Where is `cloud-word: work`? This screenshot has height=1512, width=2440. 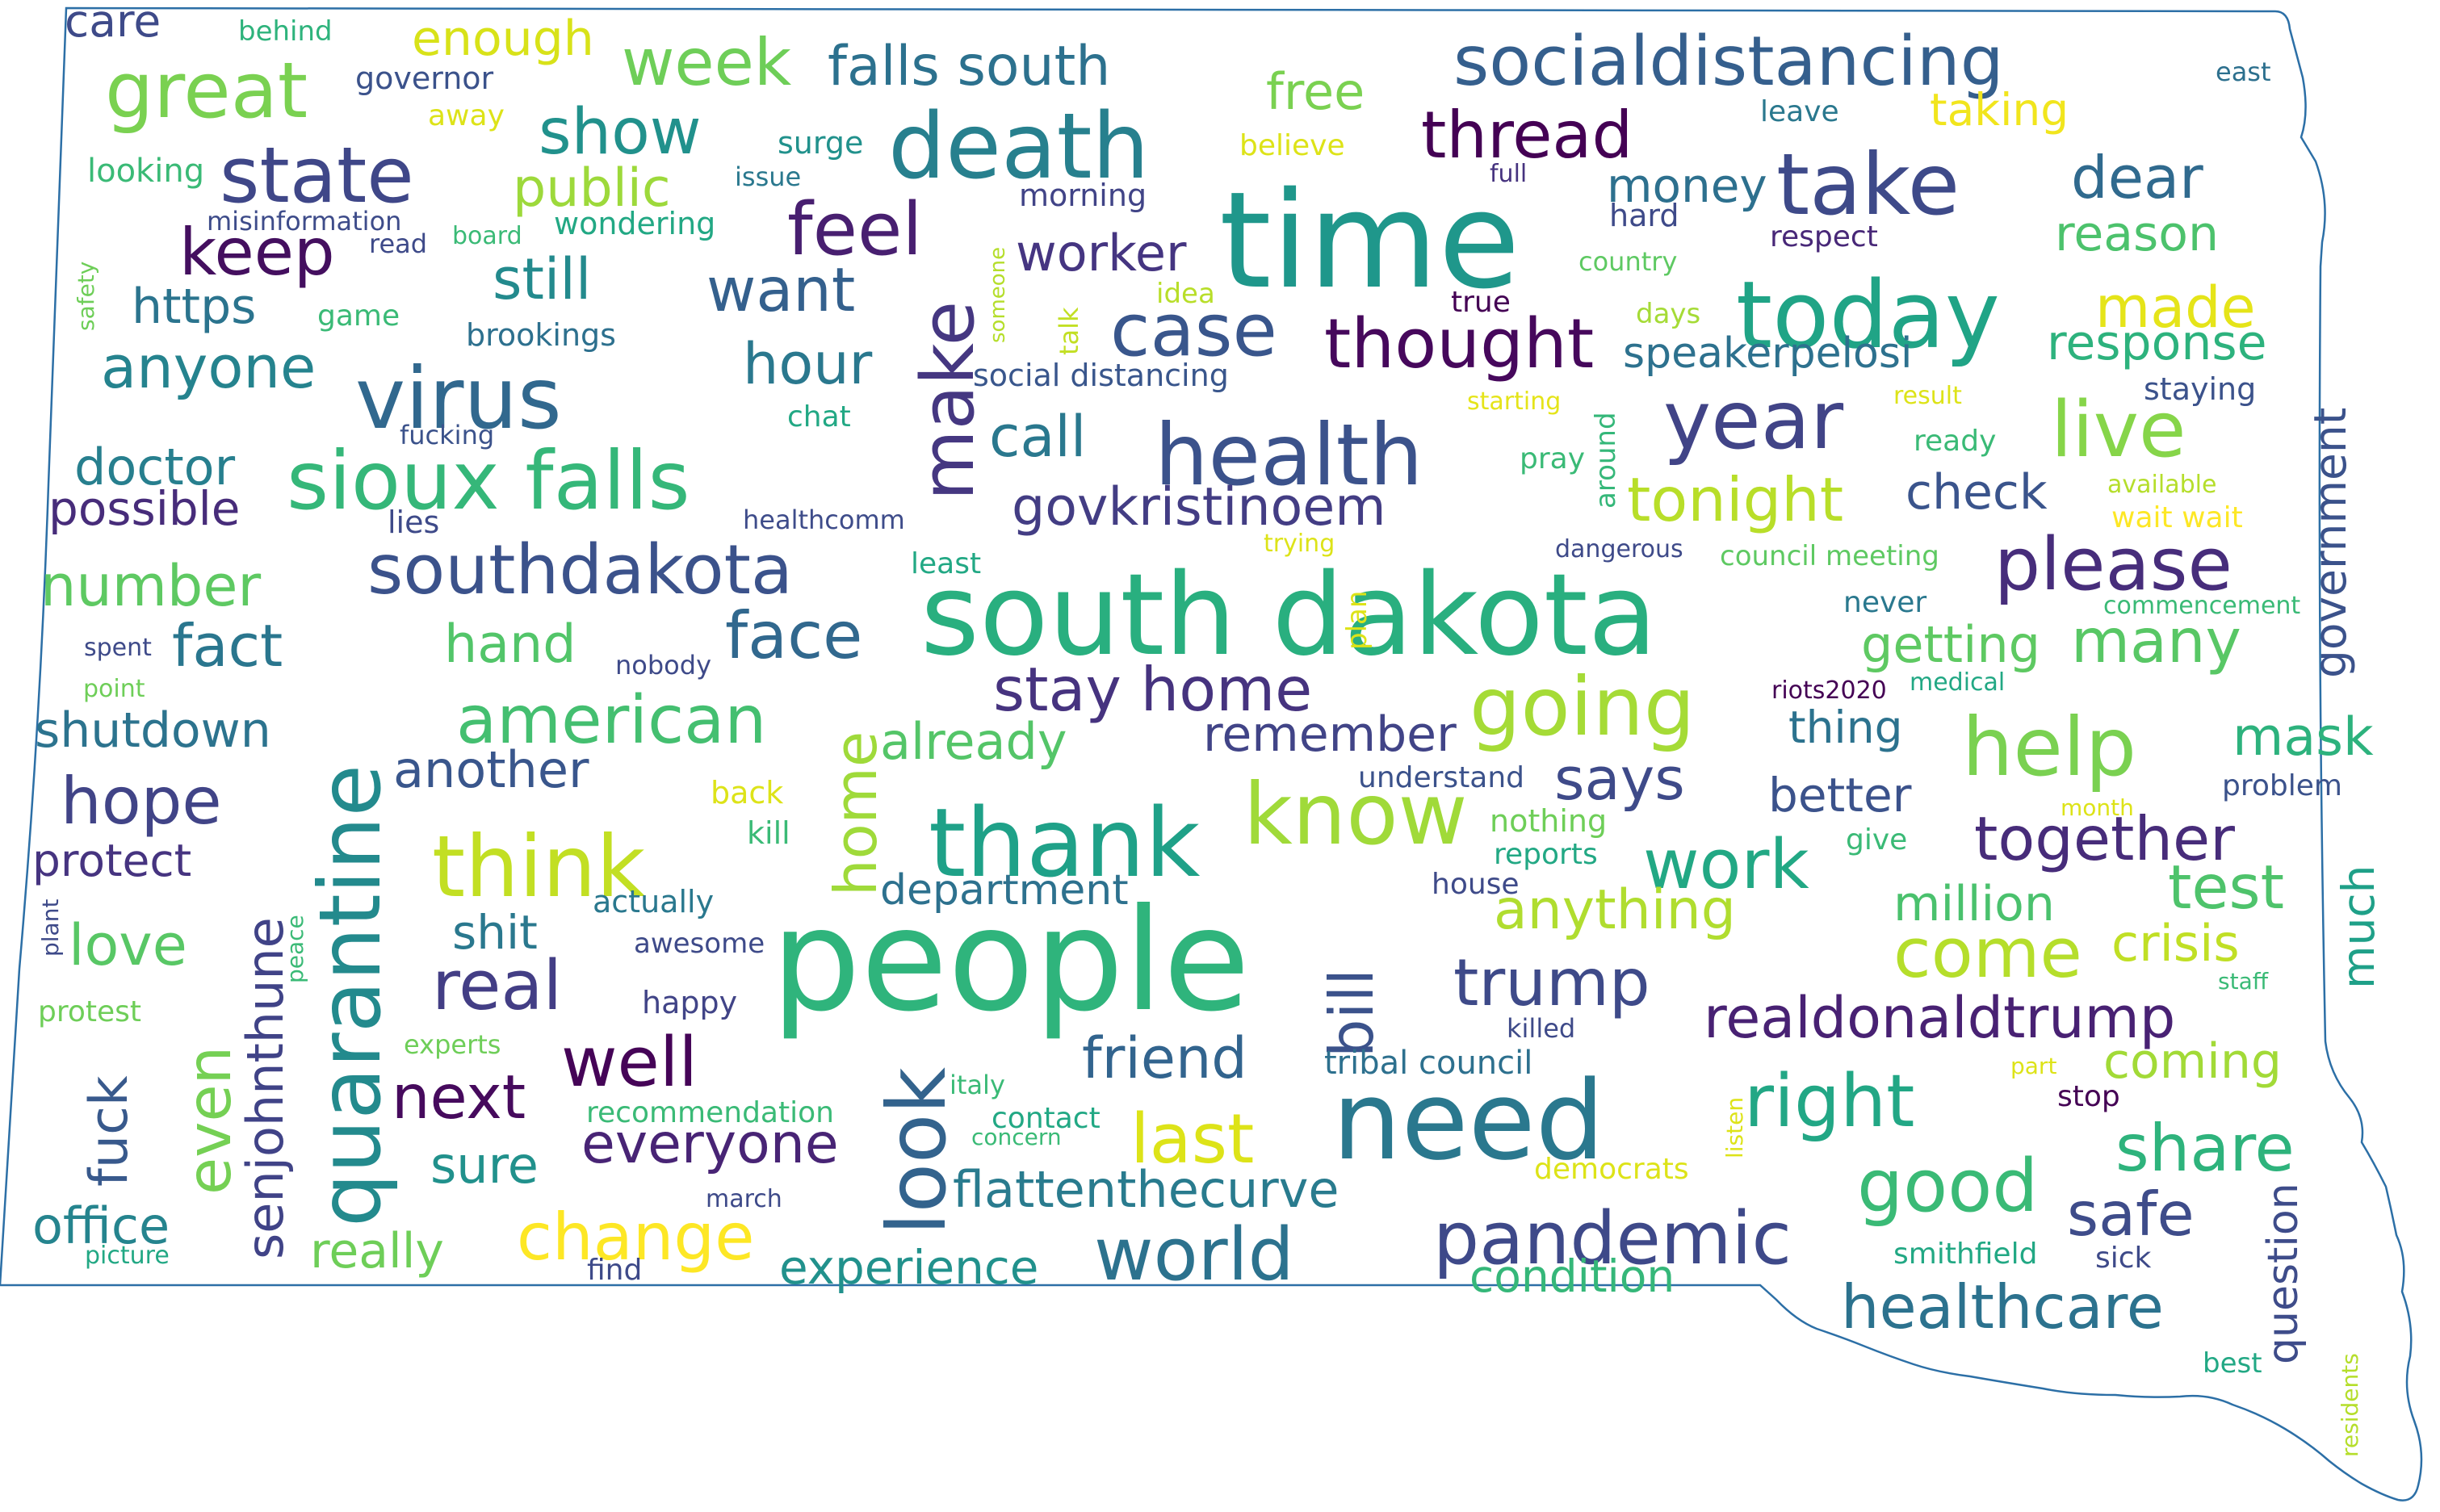
cloud-word: work is located at coordinates (1726, 865).